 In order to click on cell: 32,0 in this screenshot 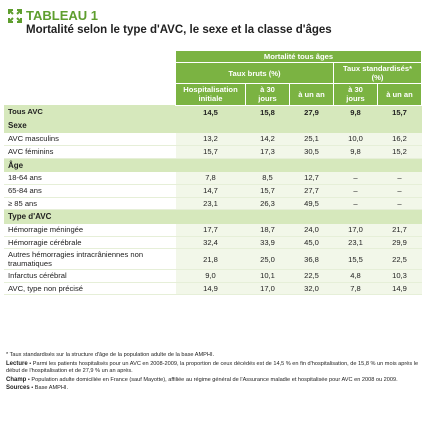, I will do `click(311, 289)`.